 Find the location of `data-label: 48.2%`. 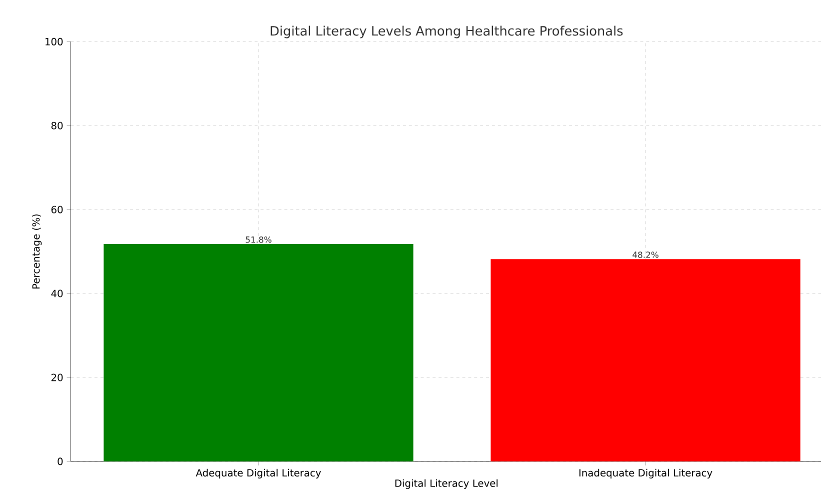

data-label: 48.2% is located at coordinates (645, 254).